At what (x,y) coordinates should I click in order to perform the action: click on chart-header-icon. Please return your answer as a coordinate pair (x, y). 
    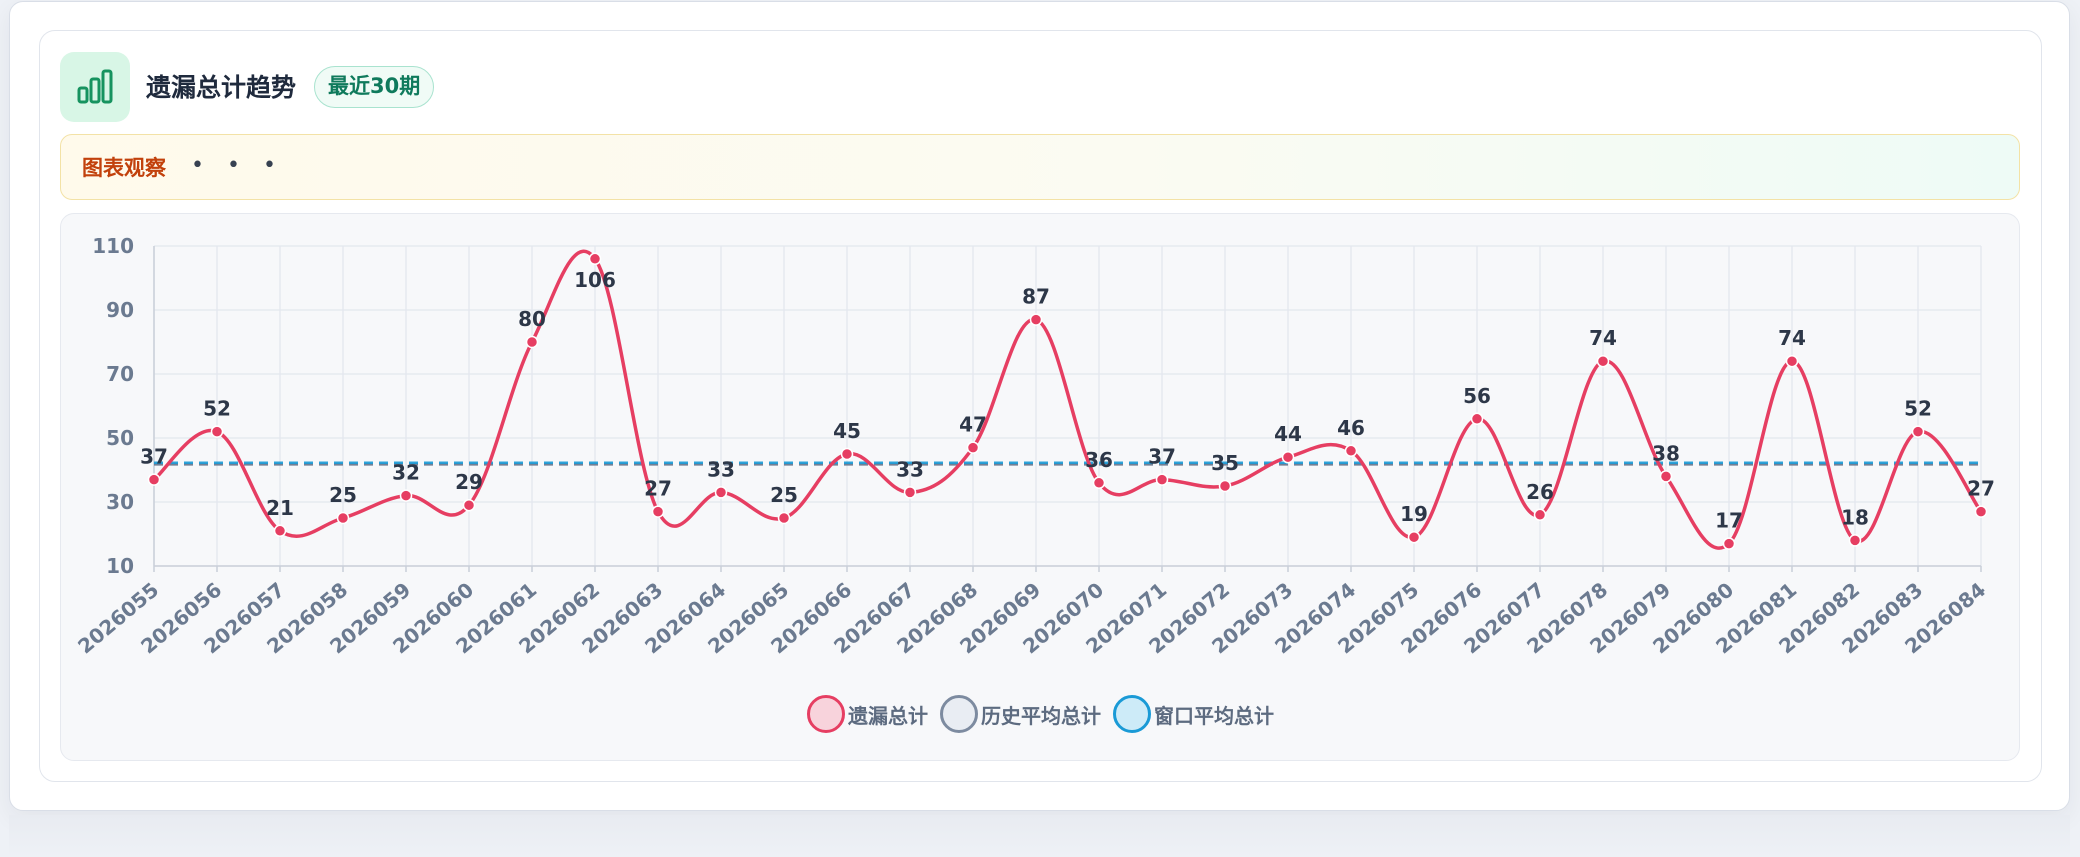
    Looking at the image, I should click on (95, 87).